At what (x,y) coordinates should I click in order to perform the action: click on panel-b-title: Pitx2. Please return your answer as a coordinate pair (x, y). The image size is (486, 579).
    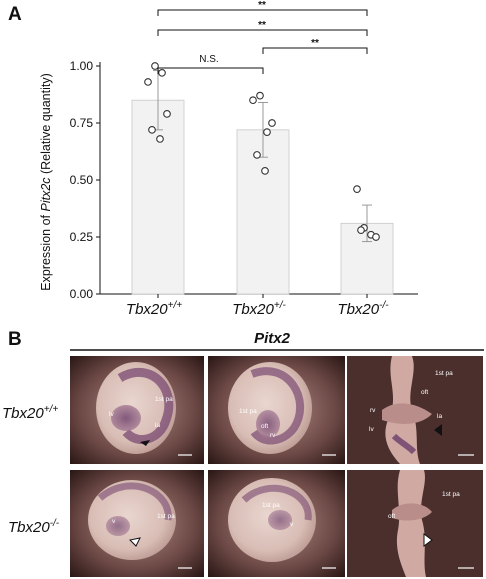
    Looking at the image, I should click on (272, 338).